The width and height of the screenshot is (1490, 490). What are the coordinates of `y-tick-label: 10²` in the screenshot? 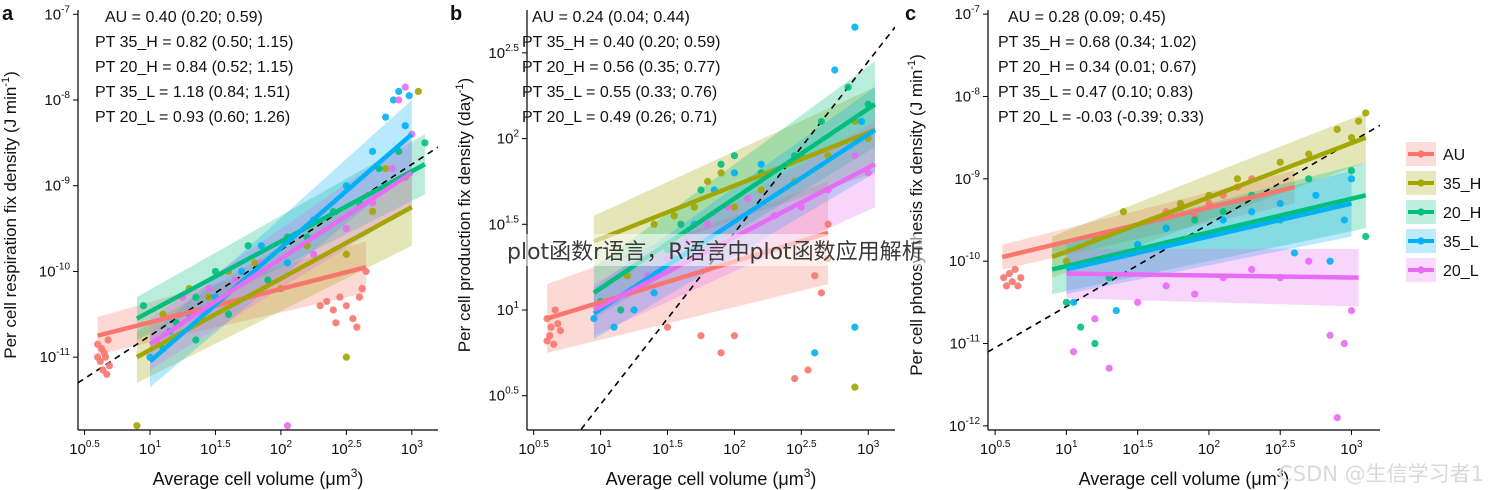 It's located at (508, 138).